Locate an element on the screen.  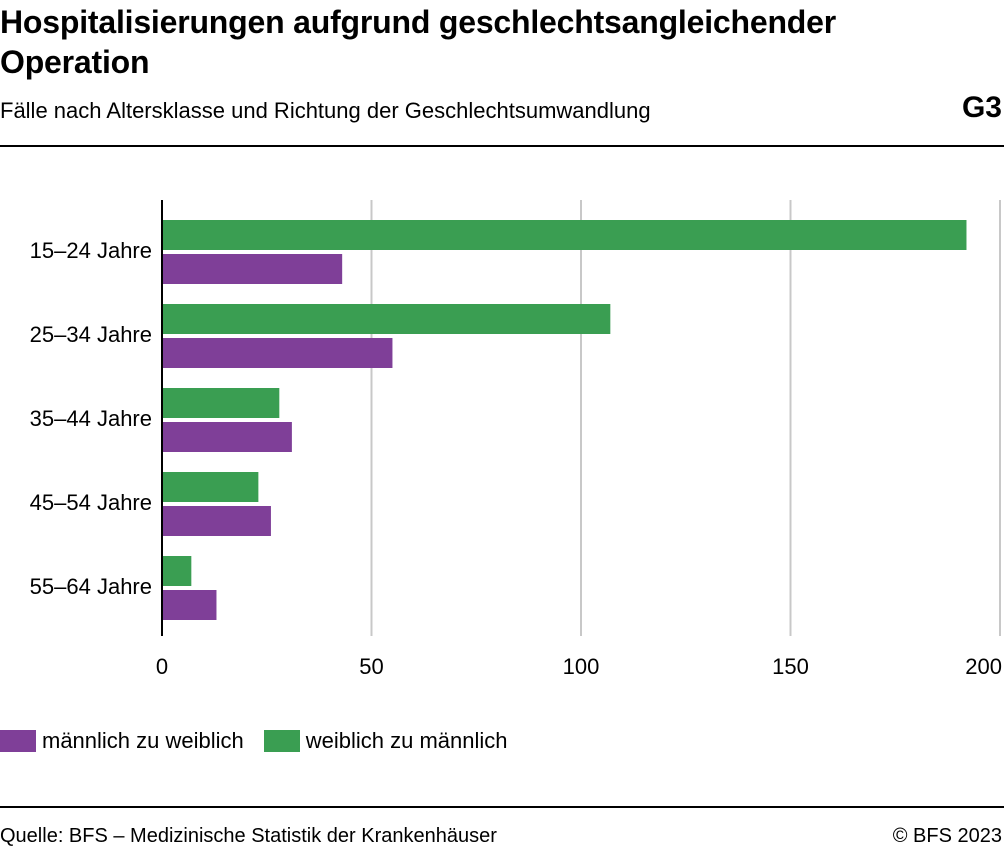
chart-id-label: G3 is located at coordinates (981, 107).